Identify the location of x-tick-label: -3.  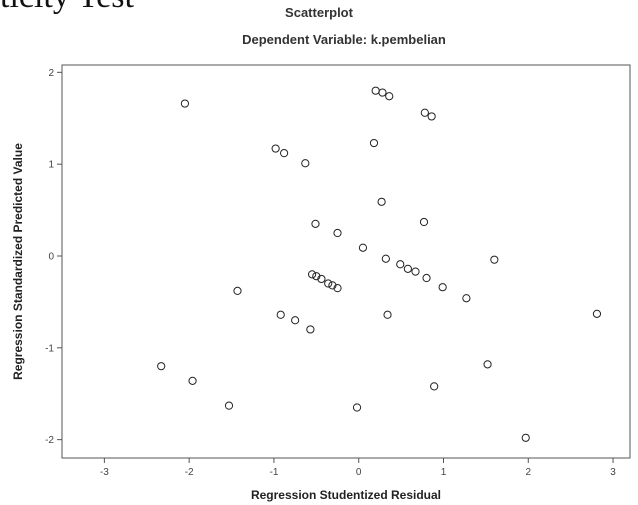
(104, 472).